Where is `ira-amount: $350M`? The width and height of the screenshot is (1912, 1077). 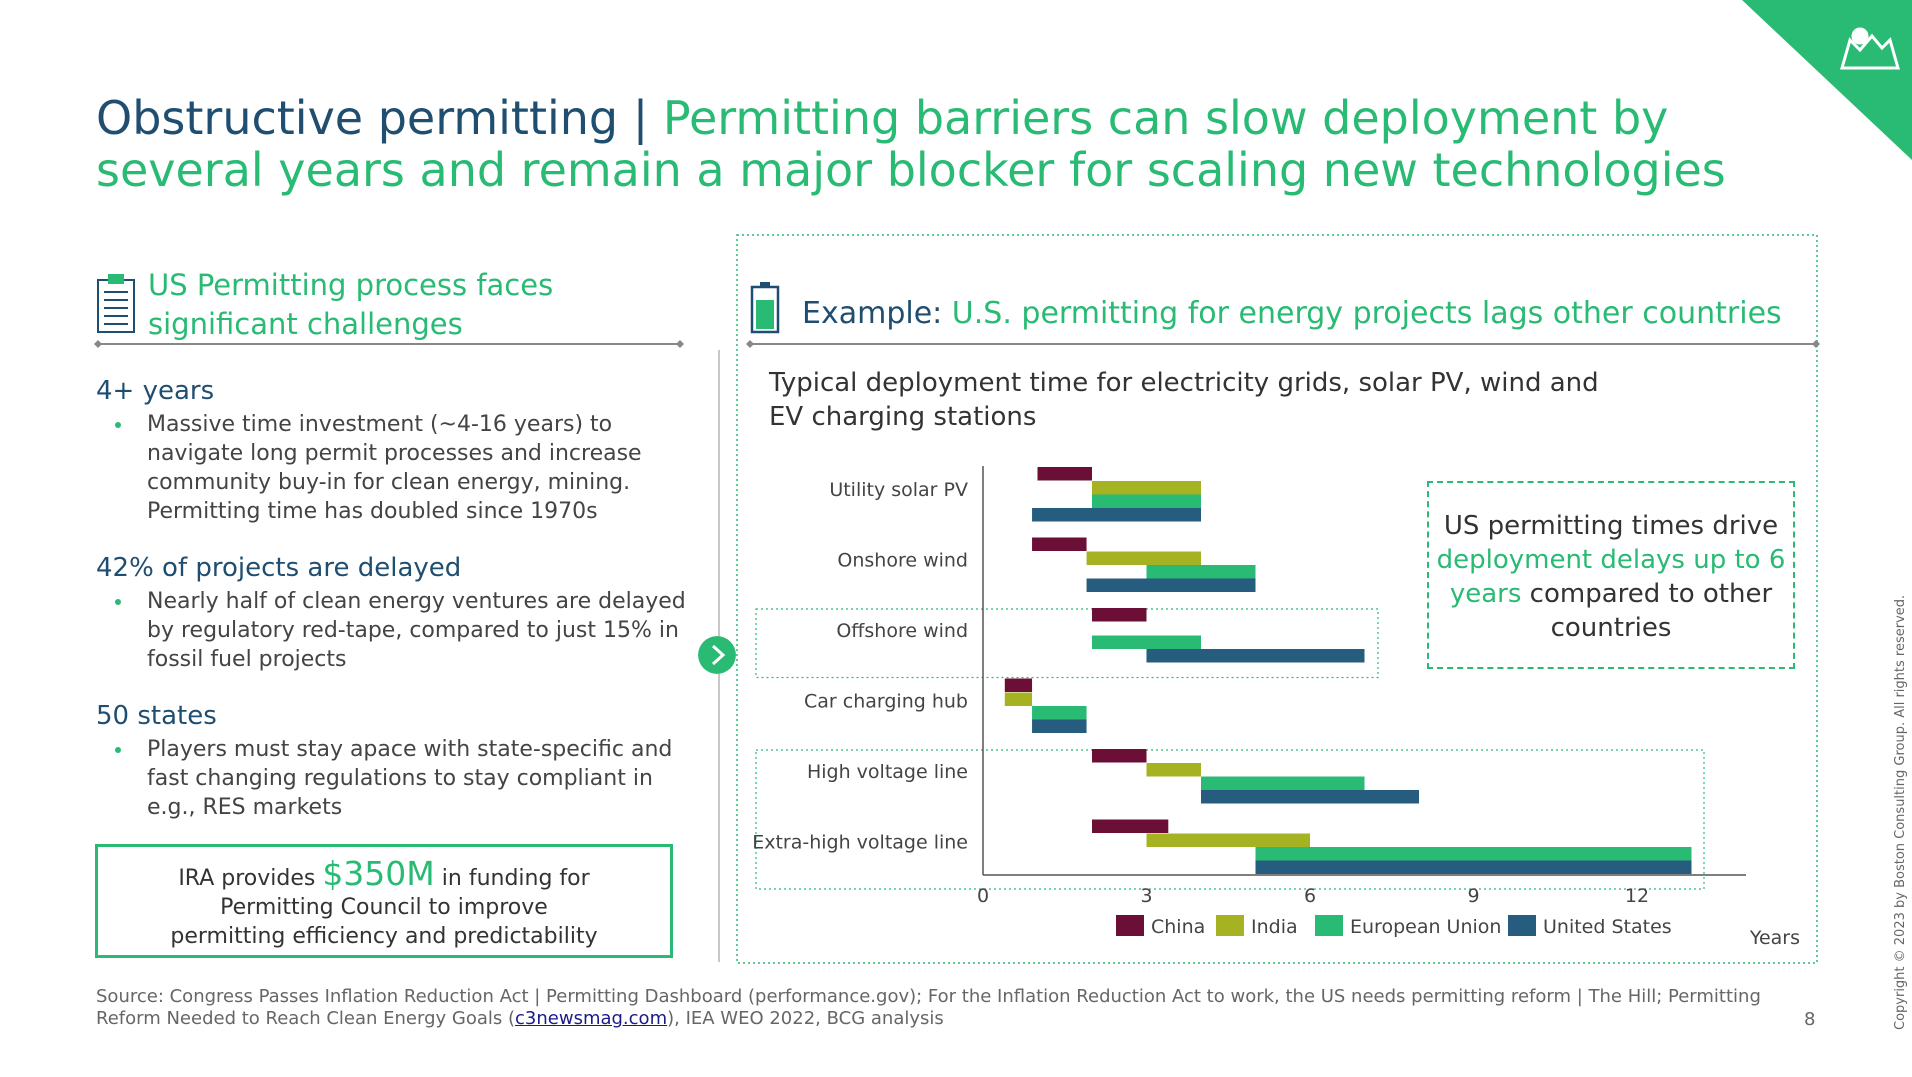
ira-amount: $350M is located at coordinates (378, 873).